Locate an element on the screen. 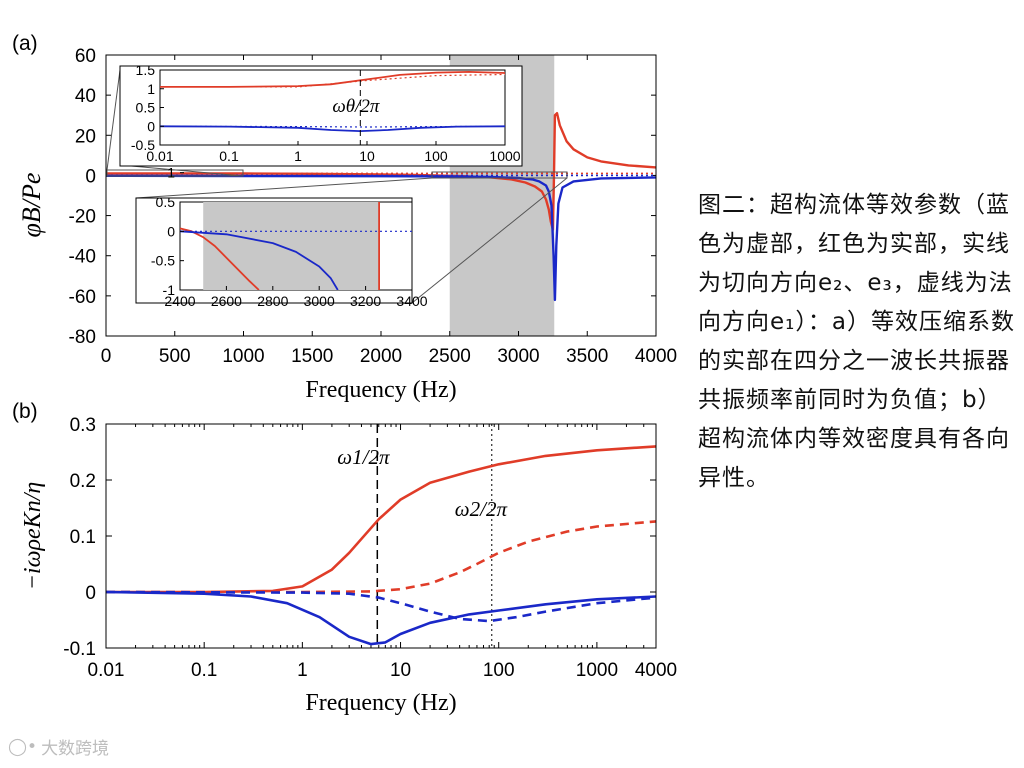  y-tick-label: 60 is located at coordinates (85, 56).